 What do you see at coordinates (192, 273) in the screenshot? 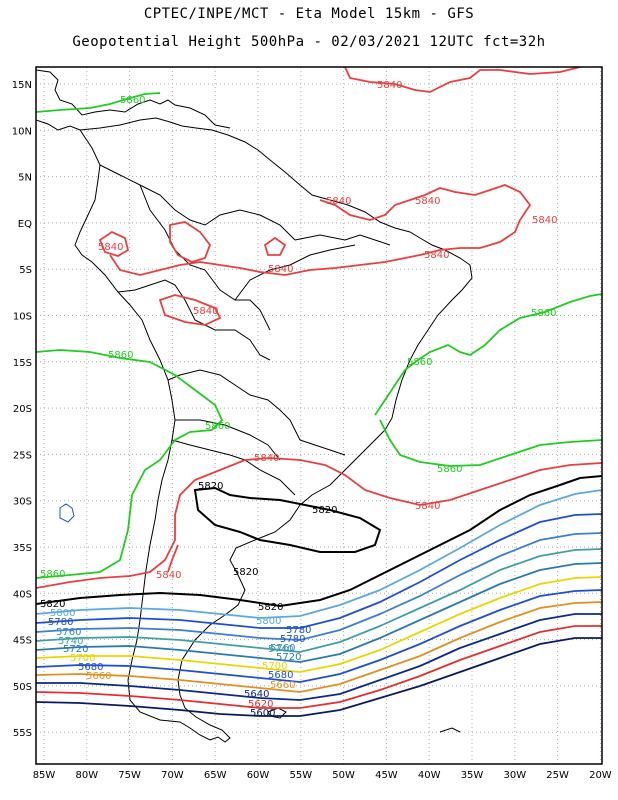
I see `contour-5840-inner` at bounding box center [192, 273].